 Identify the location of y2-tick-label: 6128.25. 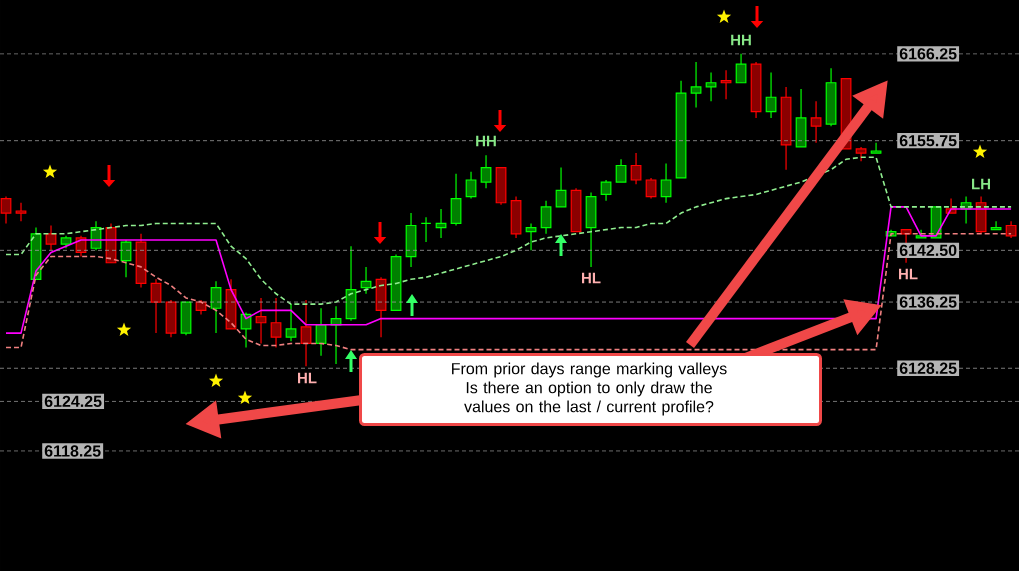
(928, 368).